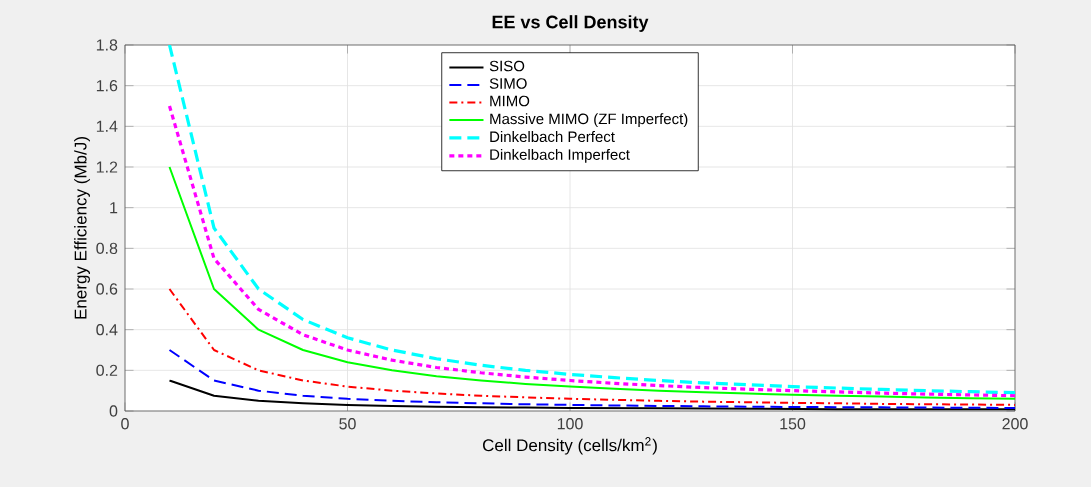 The width and height of the screenshot is (1091, 487). Describe the element at coordinates (107, 126) in the screenshot. I see `y-tick-label: 1.4` at that location.